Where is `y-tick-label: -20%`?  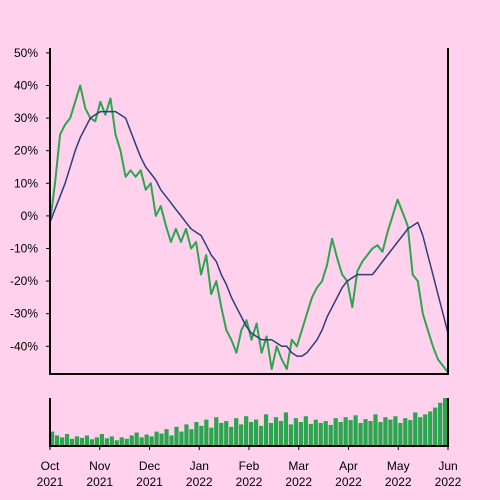 y-tick-label: -20% is located at coordinates (24, 281).